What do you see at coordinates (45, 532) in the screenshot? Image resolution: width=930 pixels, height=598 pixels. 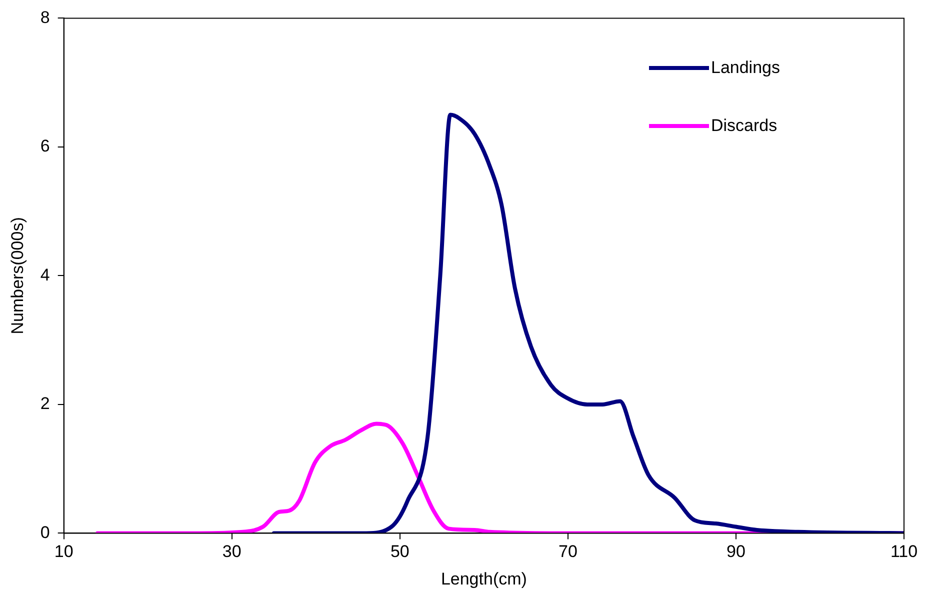 I see `y-tick-label: 0` at bounding box center [45, 532].